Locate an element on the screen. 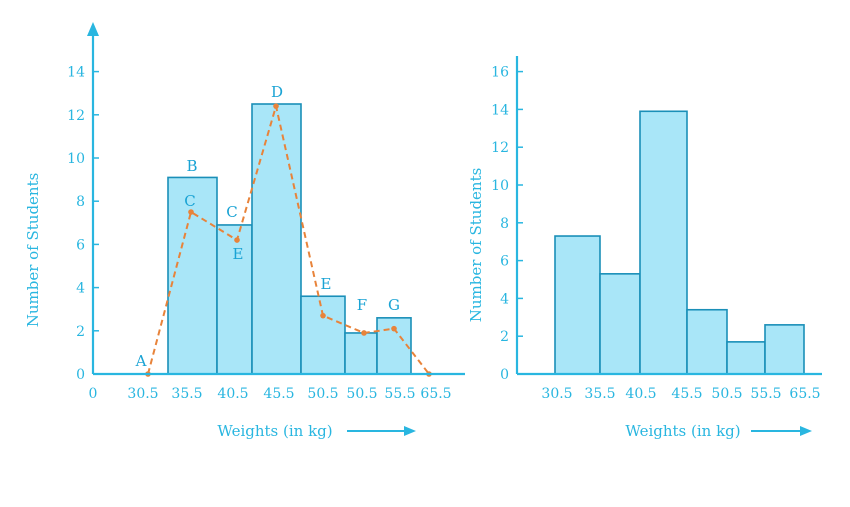 The image size is (850, 507). left-y-tick-label: 14 is located at coordinates (76, 73).